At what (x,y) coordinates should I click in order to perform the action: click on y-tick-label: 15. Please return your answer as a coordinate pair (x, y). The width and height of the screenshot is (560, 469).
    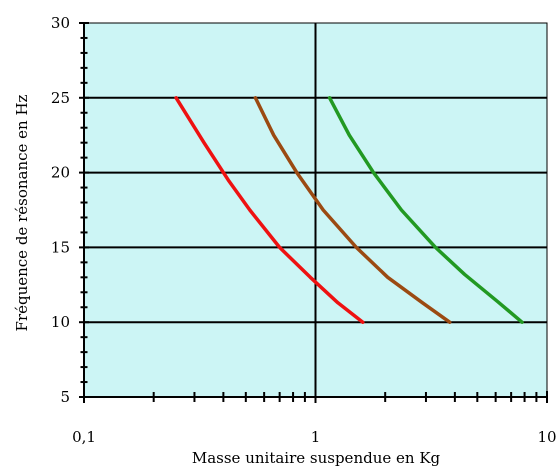
    Looking at the image, I should click on (60, 247).